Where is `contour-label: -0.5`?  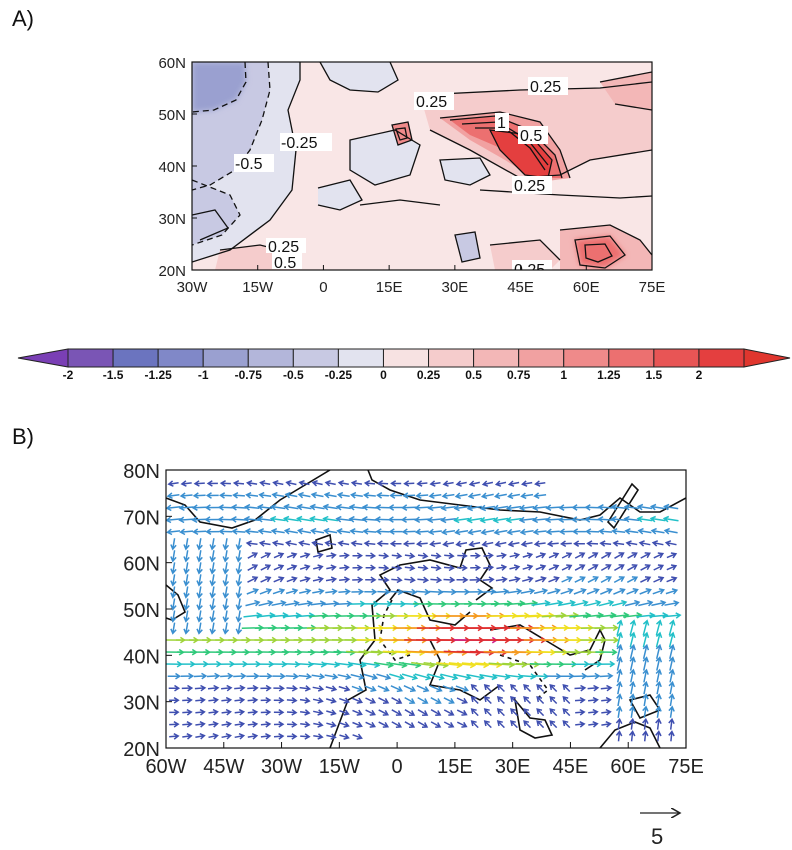
contour-label: -0.5 is located at coordinates (249, 164).